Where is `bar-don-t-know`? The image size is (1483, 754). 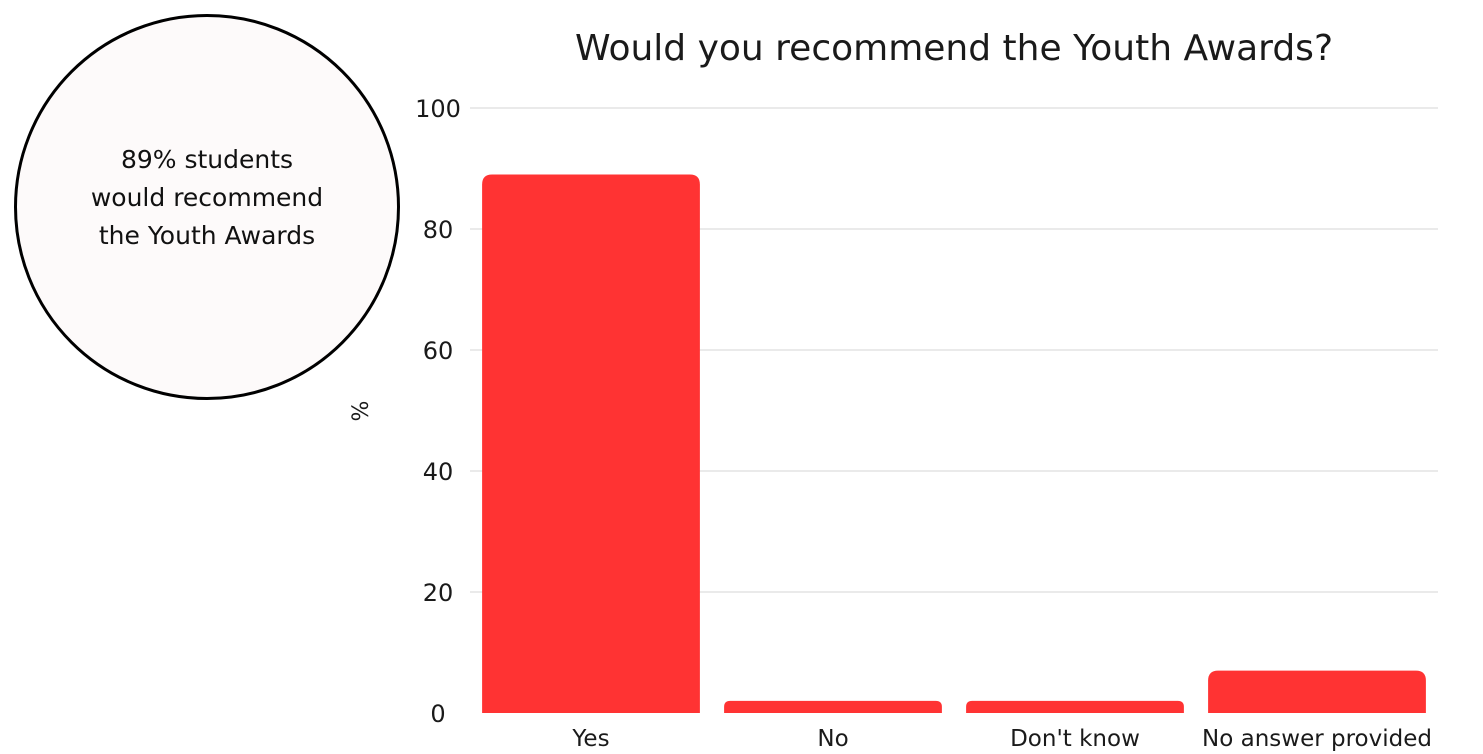
bar-don-t-know is located at coordinates (1075, 706).